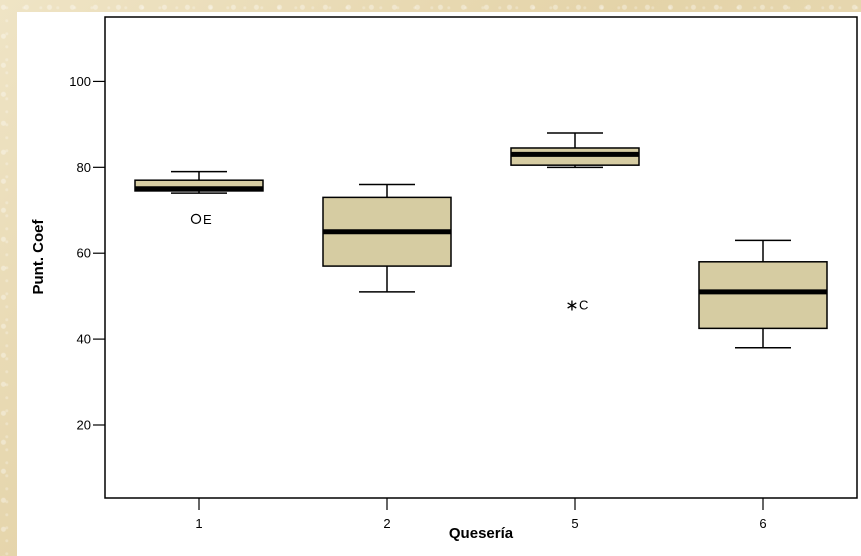 The width and height of the screenshot is (861, 556). What do you see at coordinates (84, 253) in the screenshot?
I see `y-tick-label: 60` at bounding box center [84, 253].